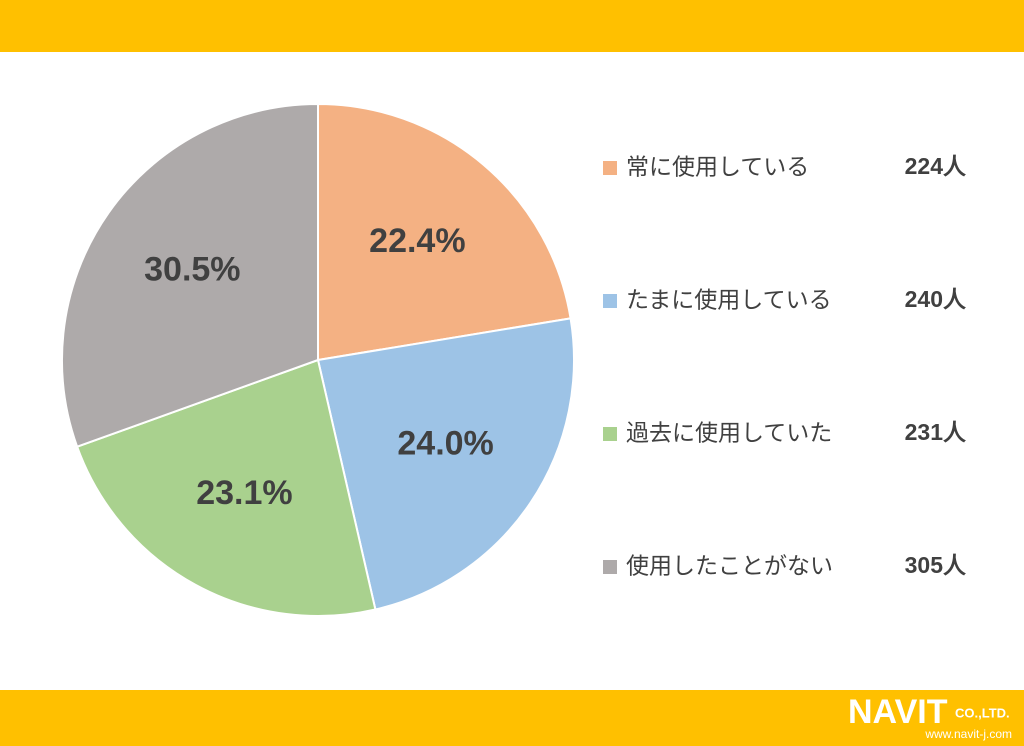 This screenshot has height=746, width=1024. What do you see at coordinates (717, 168) in the screenshot?
I see `legend-label: 常に使用している` at bounding box center [717, 168].